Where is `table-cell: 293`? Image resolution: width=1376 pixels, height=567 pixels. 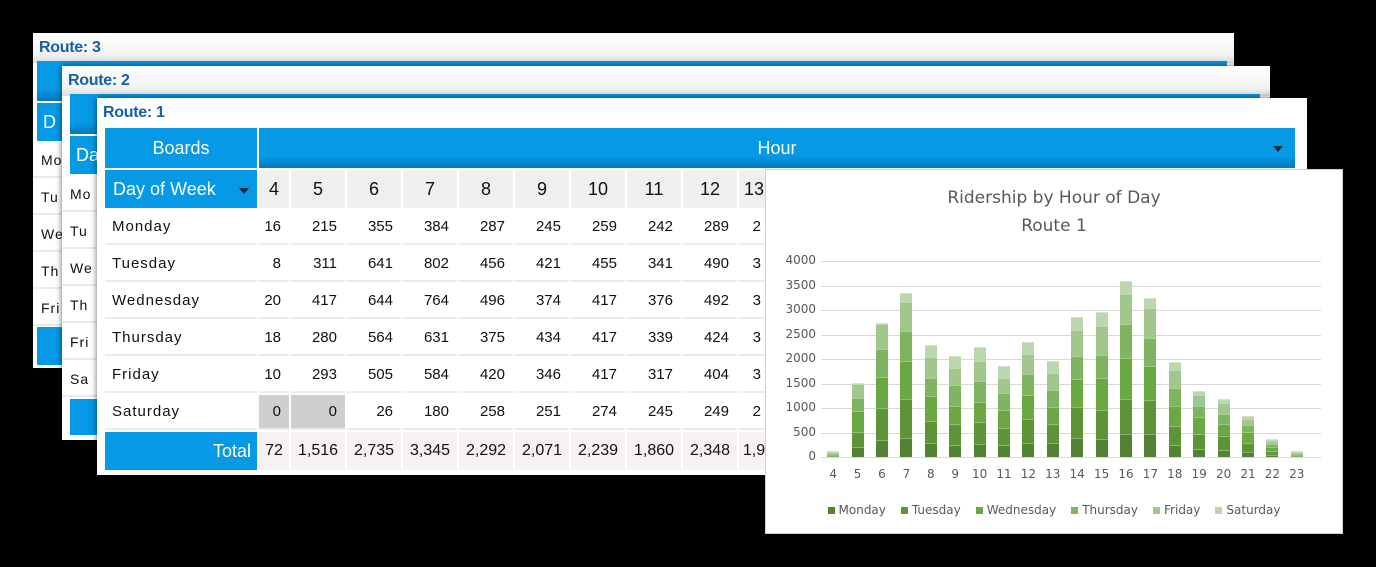 table-cell: 293 is located at coordinates (318, 375).